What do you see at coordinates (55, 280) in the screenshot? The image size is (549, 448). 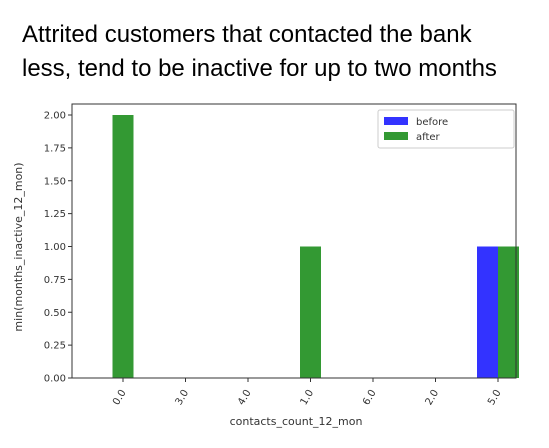 I see `y-tick-label: 0.75` at bounding box center [55, 280].